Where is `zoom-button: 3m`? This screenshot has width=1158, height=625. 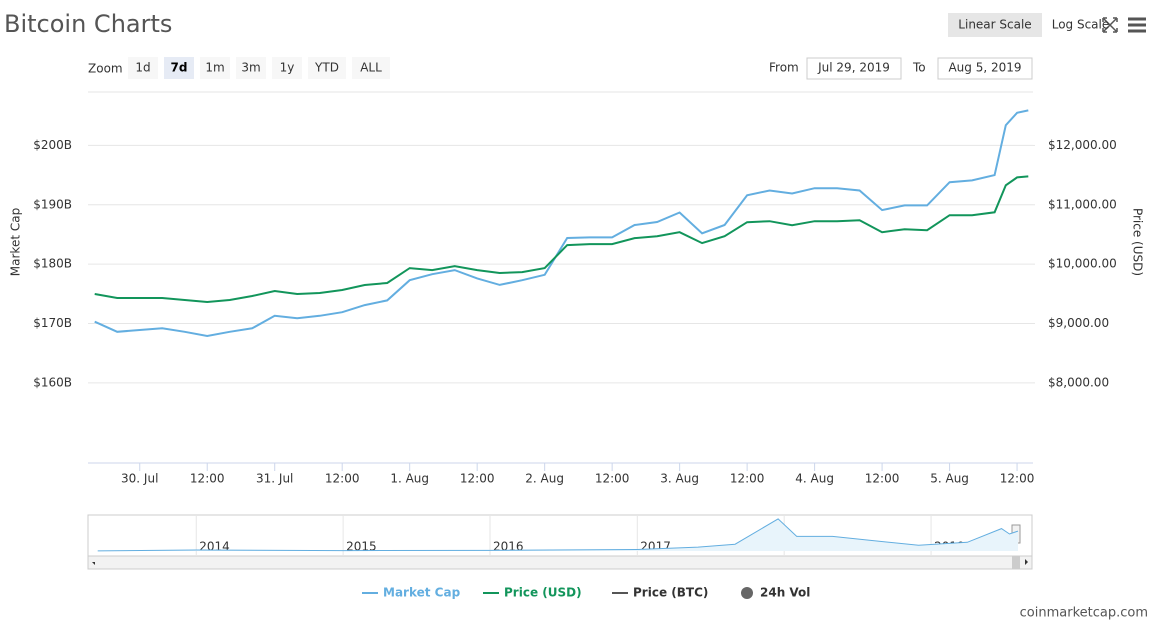 zoom-button: 3m is located at coordinates (250, 68).